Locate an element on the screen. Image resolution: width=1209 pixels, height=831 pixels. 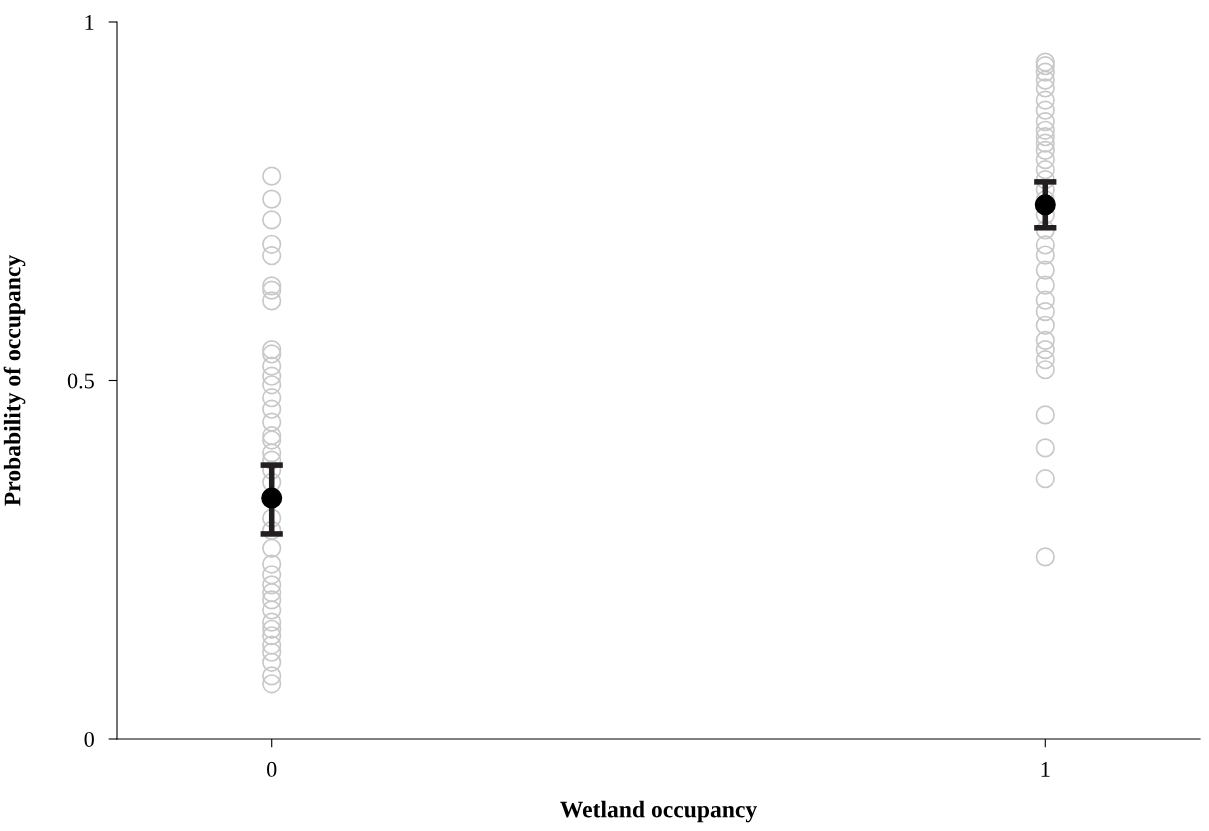
x-axis-title: Wetland occupancy is located at coordinates (658, 811).